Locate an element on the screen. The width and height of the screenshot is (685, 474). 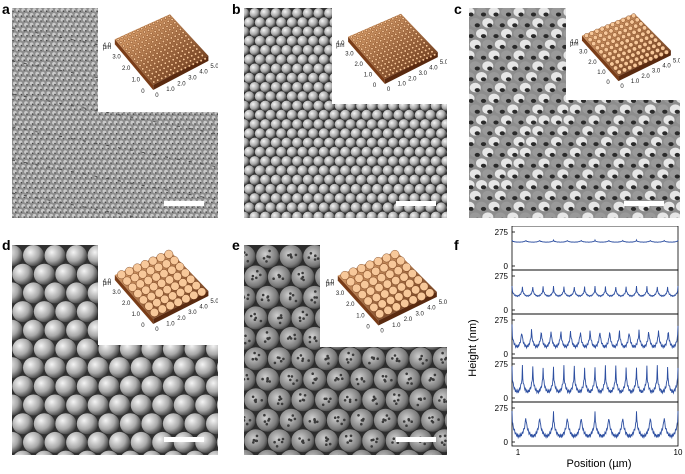
scale-bar-d is located at coordinates (184, 439).